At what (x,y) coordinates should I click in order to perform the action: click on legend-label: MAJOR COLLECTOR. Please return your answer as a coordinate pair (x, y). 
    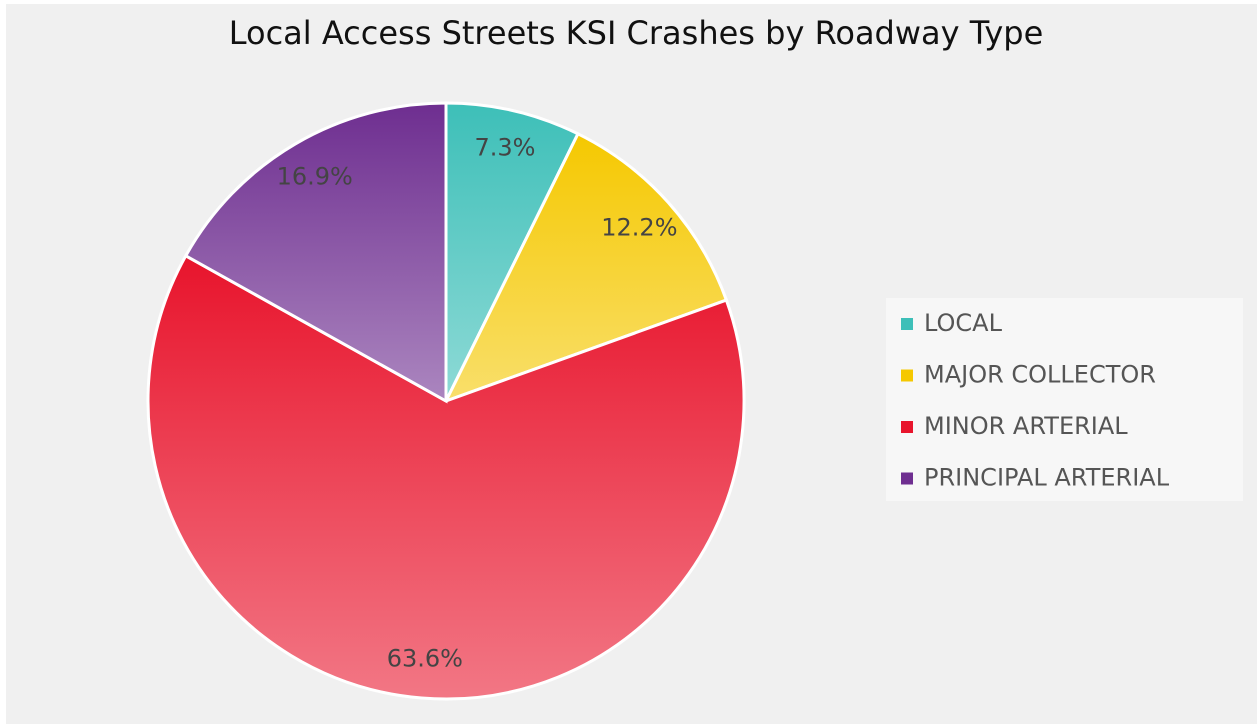
    Looking at the image, I should click on (1040, 375).